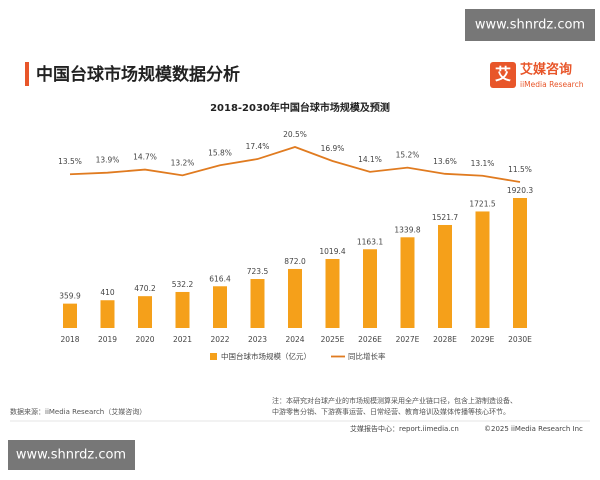 This screenshot has height=480, width=600. I want to click on x-tick-label: 2018, so click(69, 339).